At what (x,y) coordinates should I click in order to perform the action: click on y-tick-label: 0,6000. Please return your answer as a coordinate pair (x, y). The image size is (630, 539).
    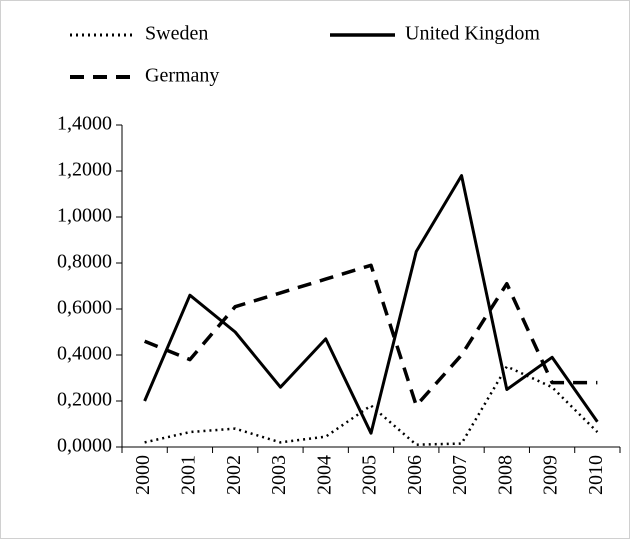
    Looking at the image, I should click on (84, 308).